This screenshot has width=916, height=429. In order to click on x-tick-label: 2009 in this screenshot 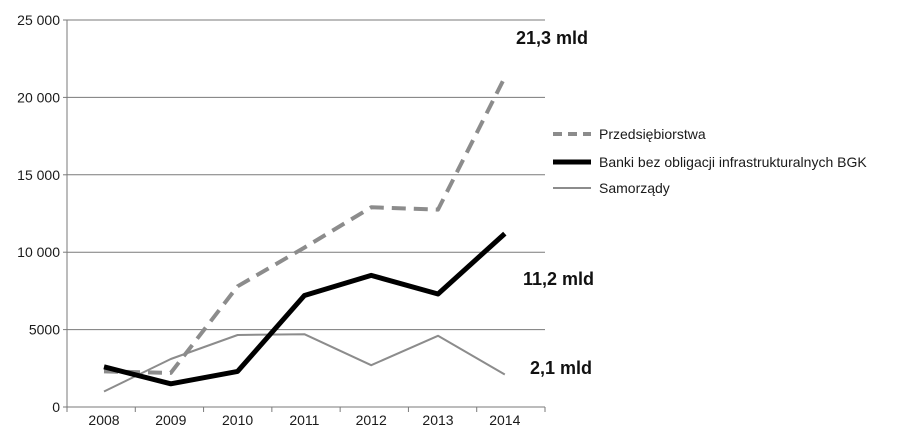, I will do `click(170, 420)`.